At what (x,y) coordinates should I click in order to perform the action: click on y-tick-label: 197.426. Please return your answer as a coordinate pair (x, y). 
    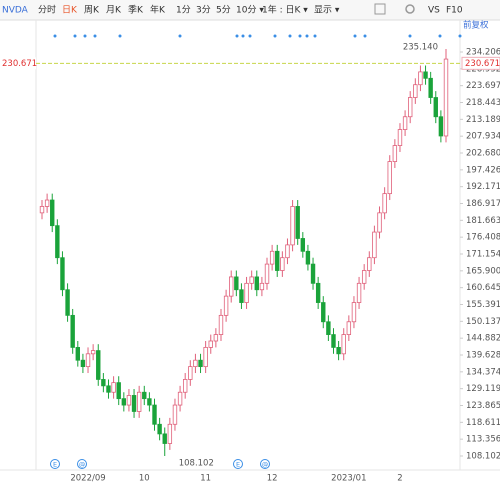
    Looking at the image, I should click on (483, 170).